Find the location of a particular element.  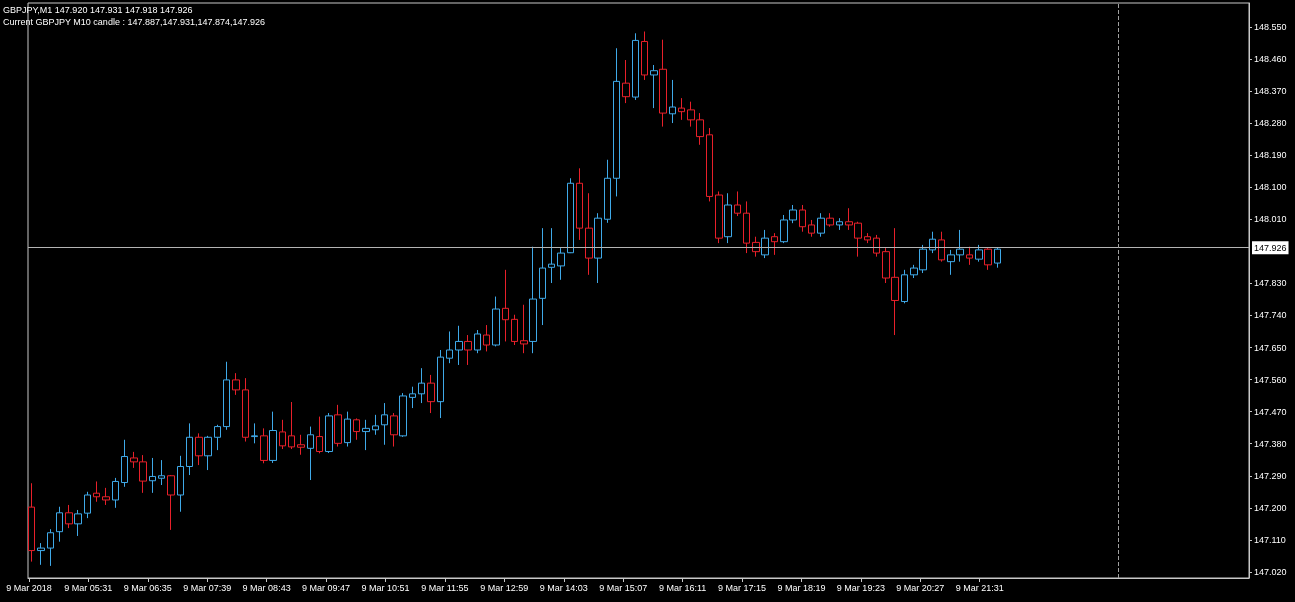

x-tick-label: 9 Mar 15:07 is located at coordinates (623, 587).